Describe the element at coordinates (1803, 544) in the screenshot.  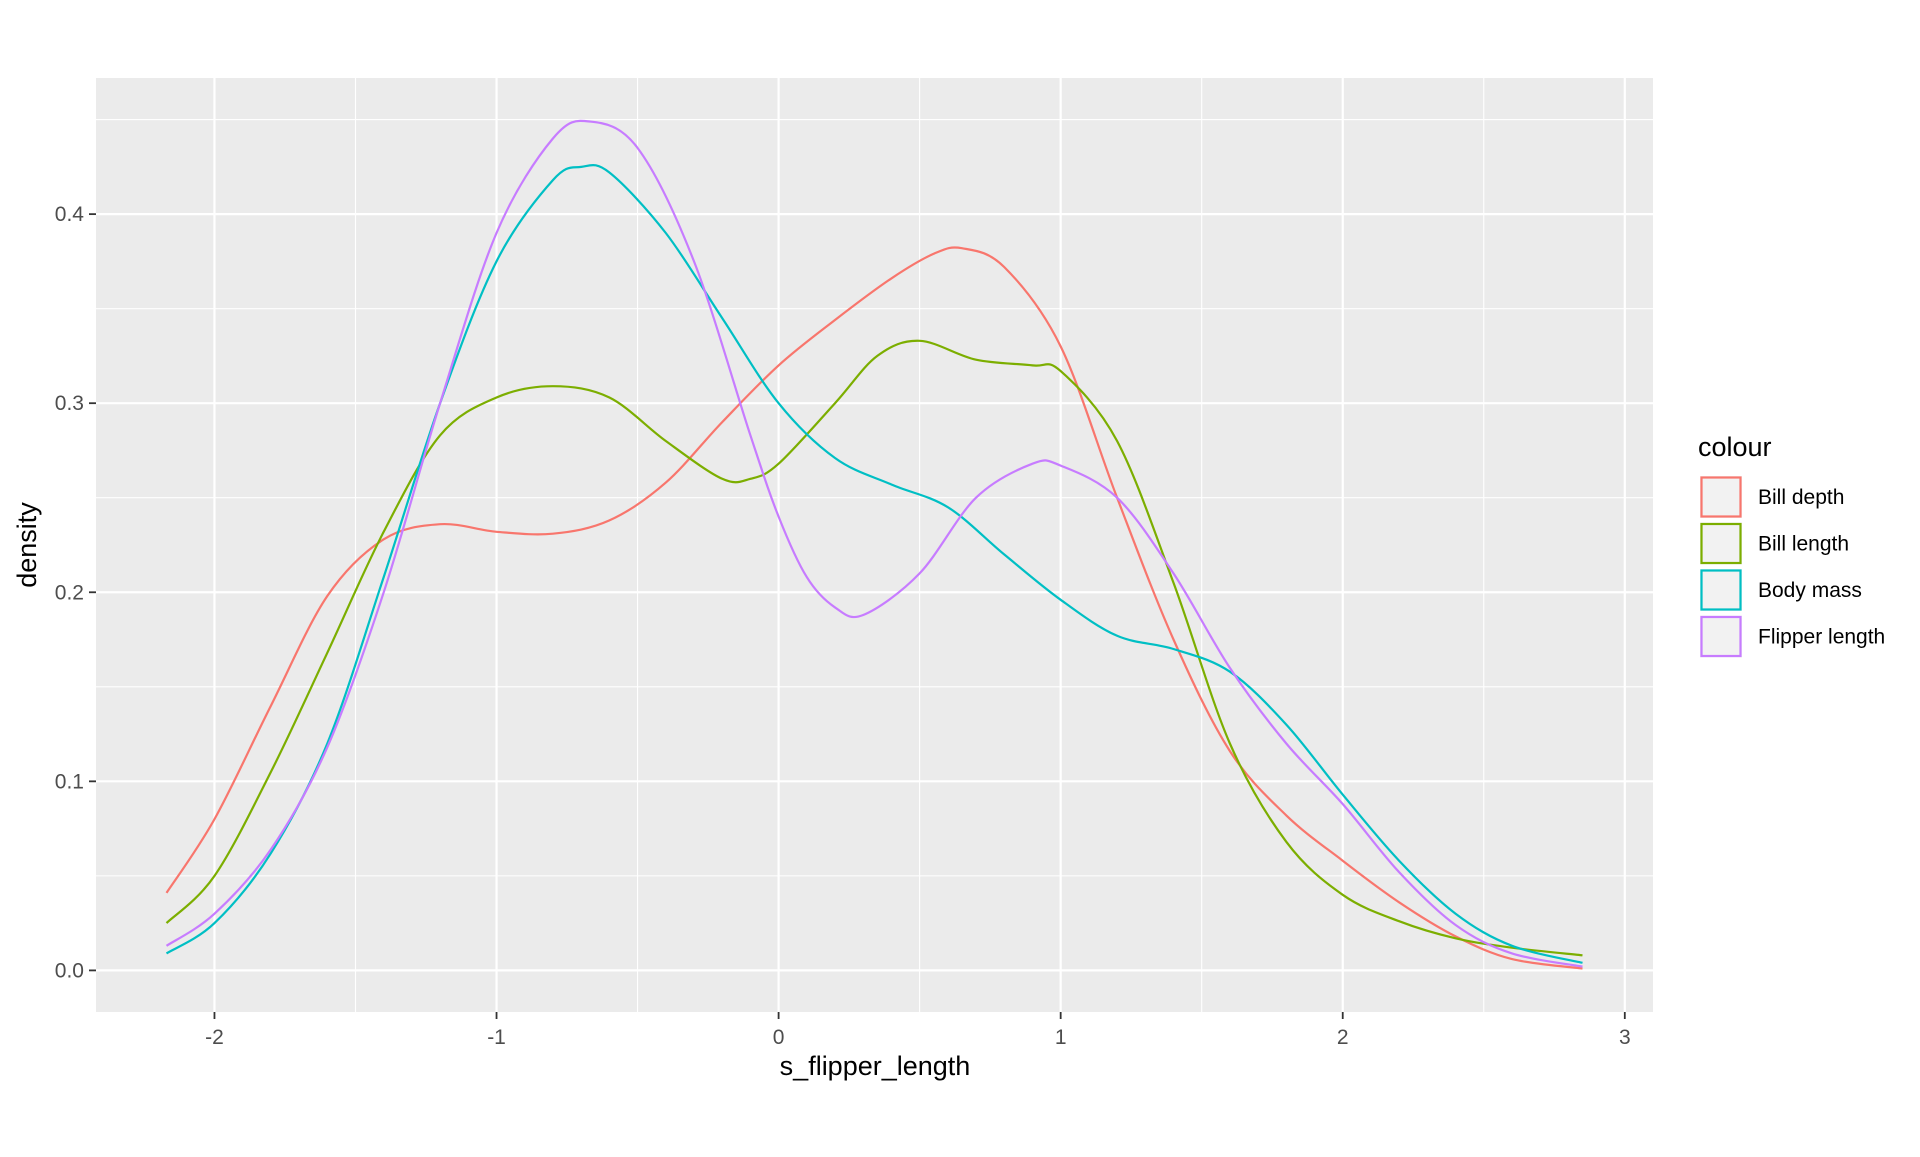
I see `legend-label-bill-length: Bill length` at that location.